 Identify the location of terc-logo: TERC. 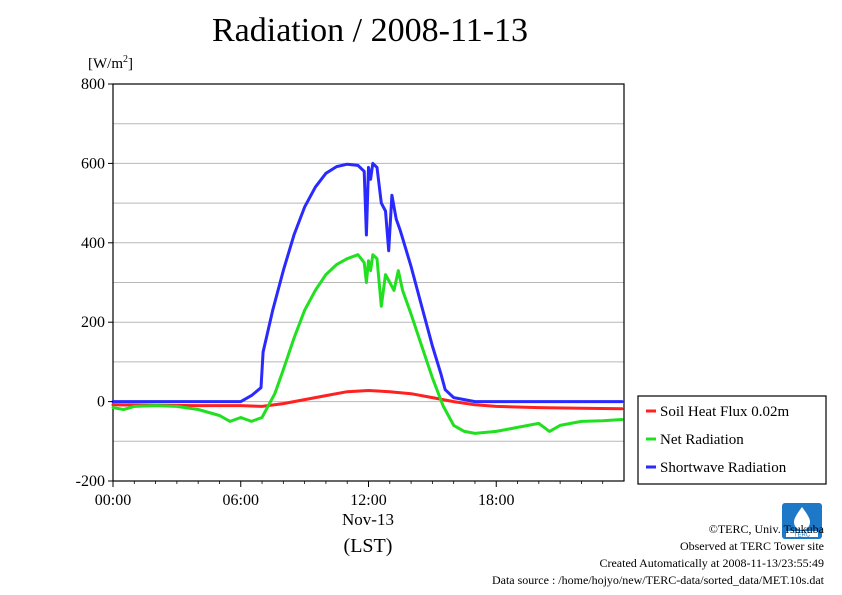
(802, 521).